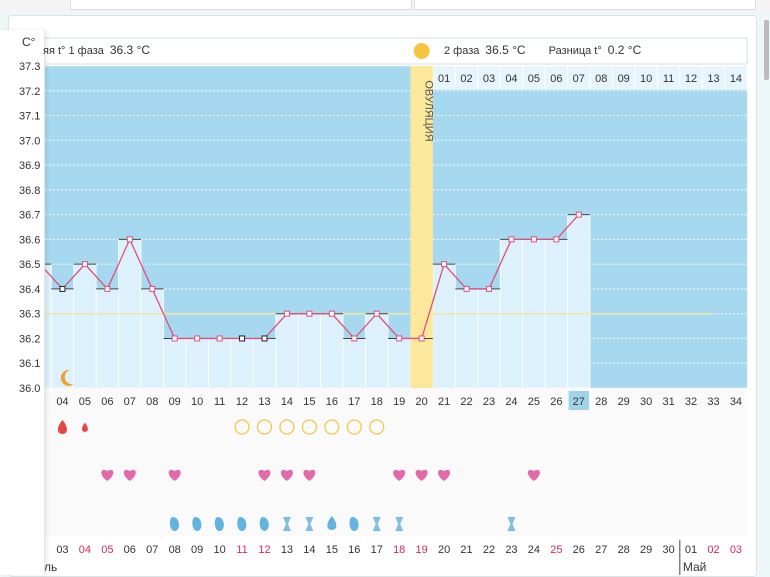  Describe the element at coordinates (332, 523) in the screenshot. I see `teardrop-icon` at that location.